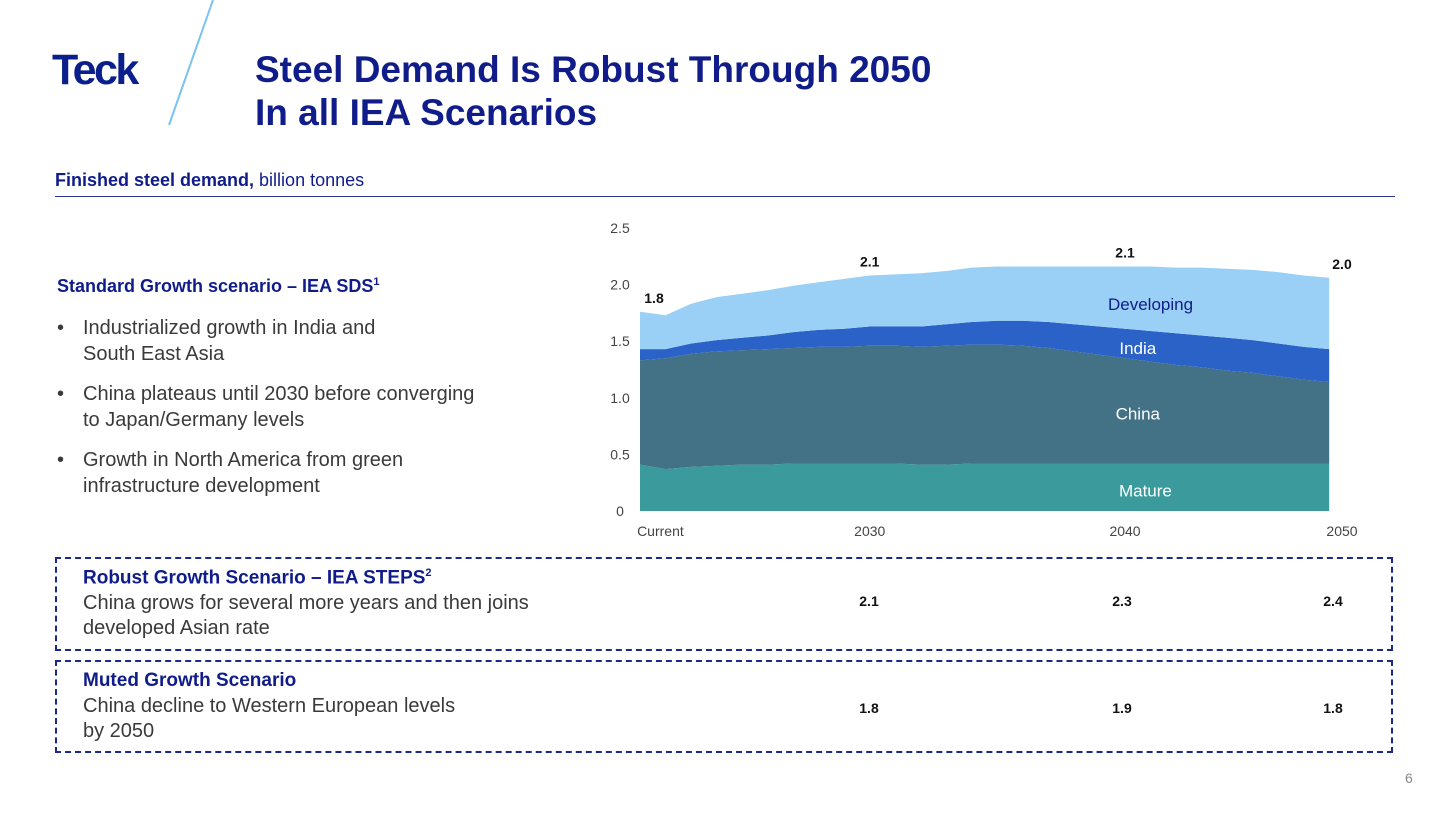  What do you see at coordinates (428, 573) in the screenshot?
I see `robust-footnote-mark: 2` at bounding box center [428, 573].